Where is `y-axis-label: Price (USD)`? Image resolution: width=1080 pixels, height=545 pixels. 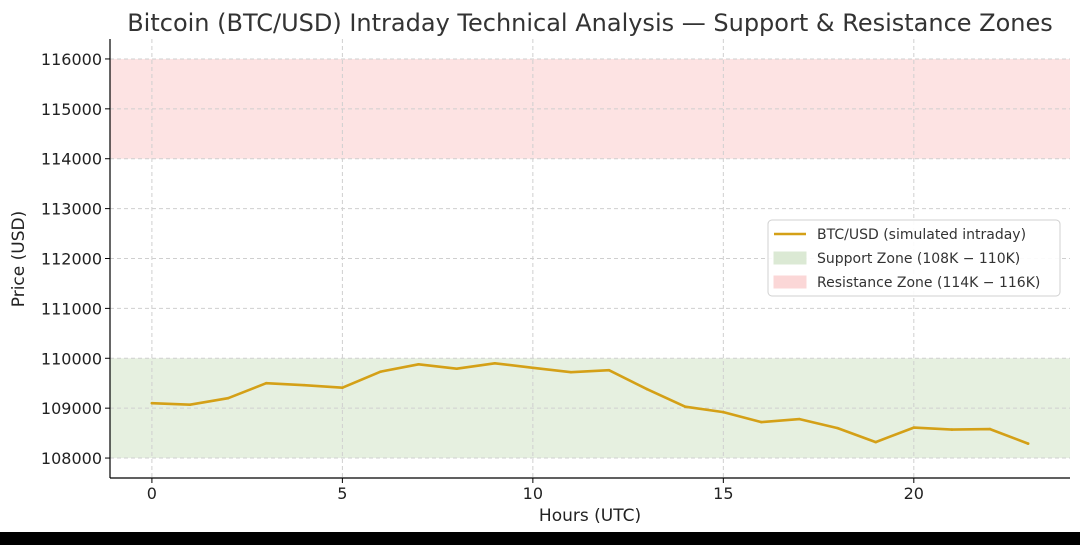 y-axis-label: Price (USD) is located at coordinates (19, 259).